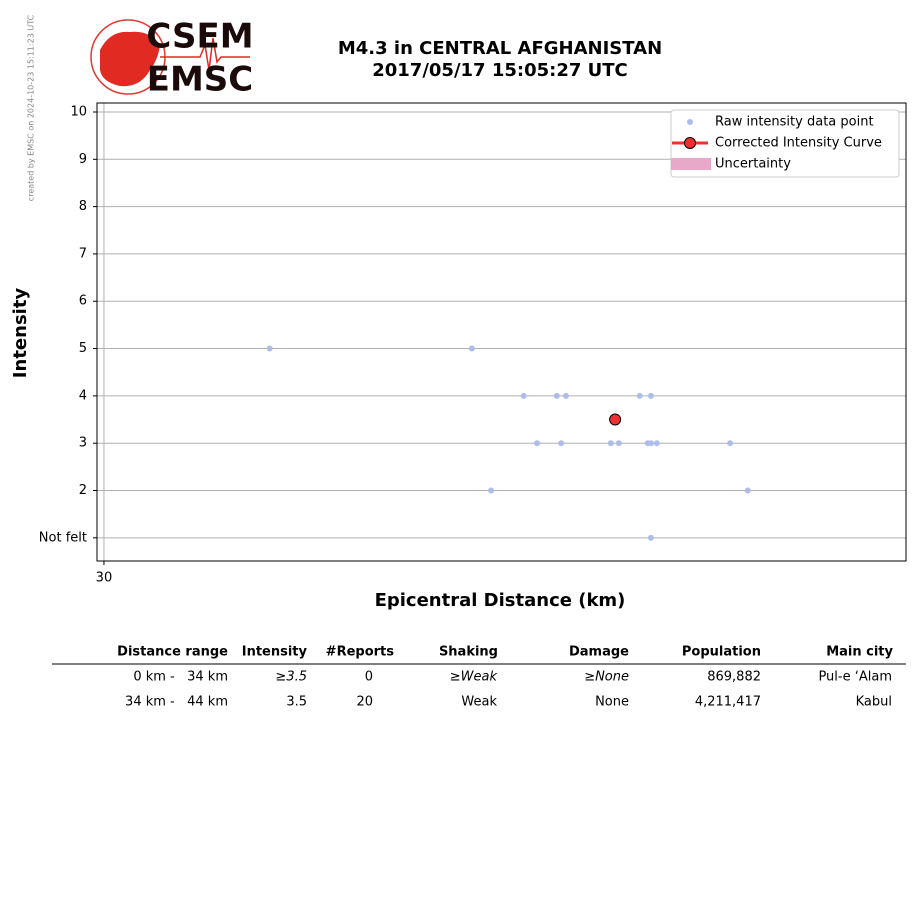 The image size is (915, 909). Describe the element at coordinates (360, 652) in the screenshot. I see `table-header: #Reports` at that location.